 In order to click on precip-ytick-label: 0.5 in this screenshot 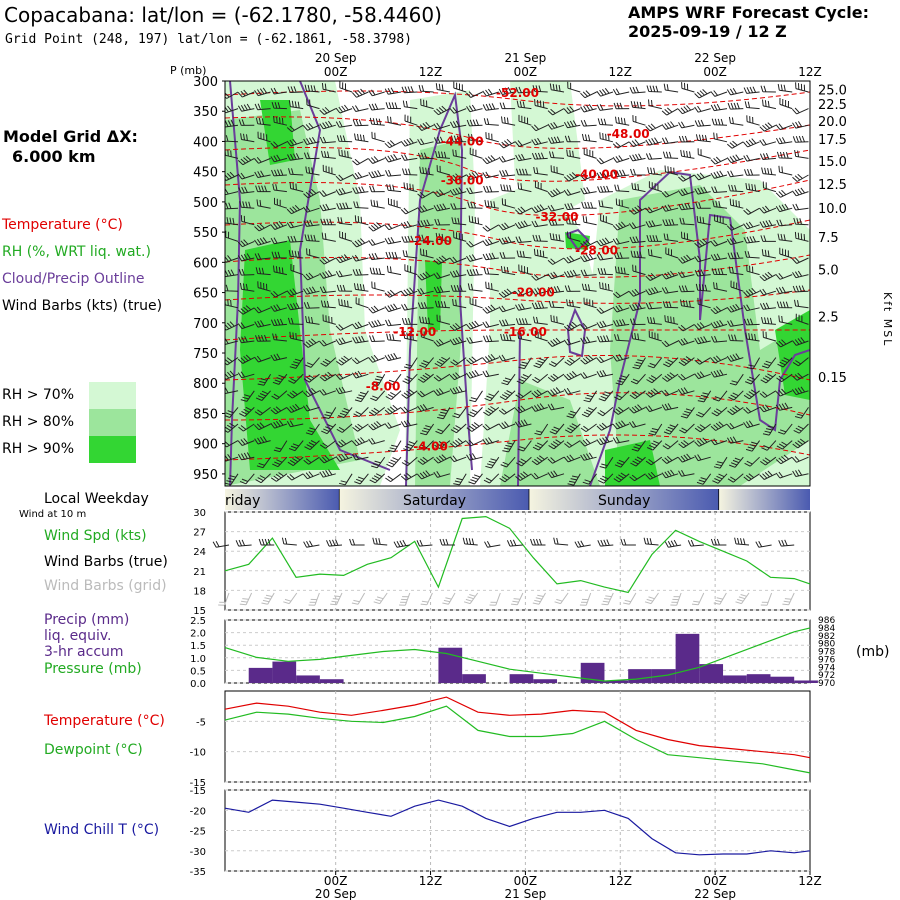, I will do `click(198, 671)`.